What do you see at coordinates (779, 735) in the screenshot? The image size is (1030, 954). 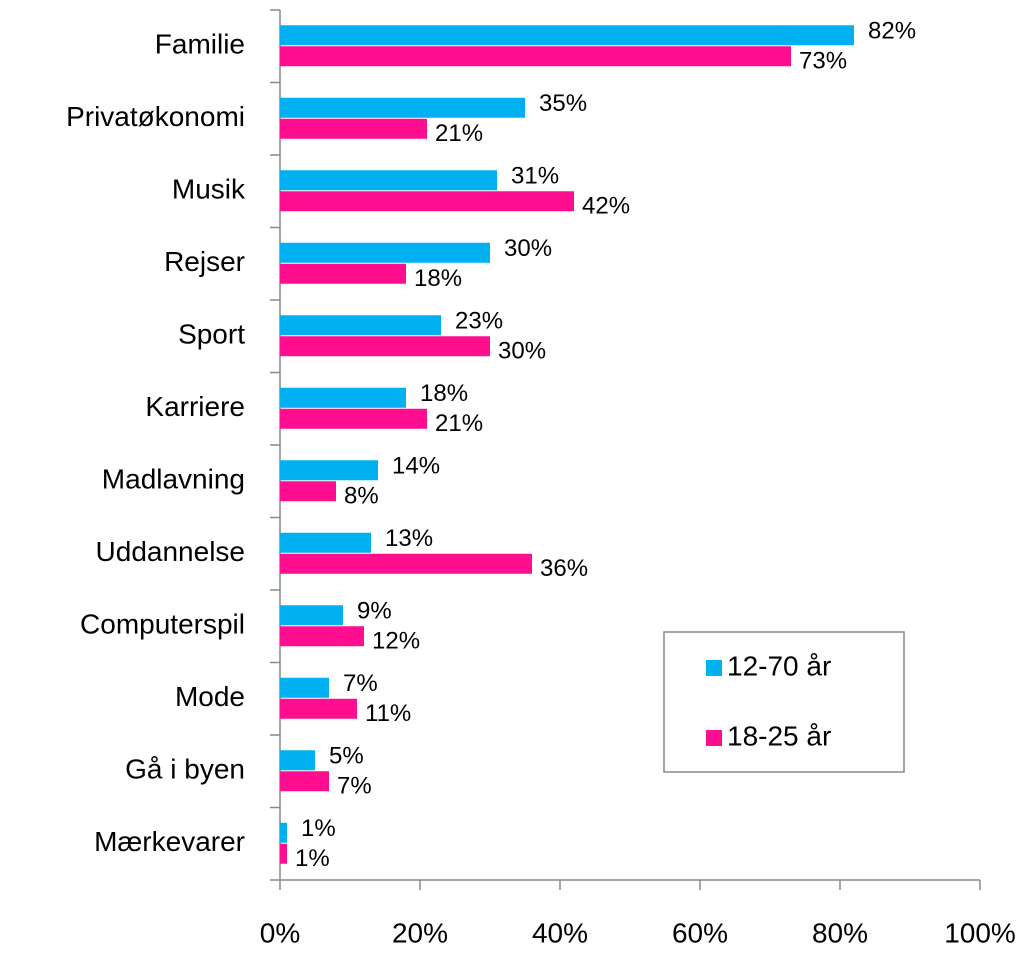 I see `legend-label: 18-25 år` at bounding box center [779, 735].